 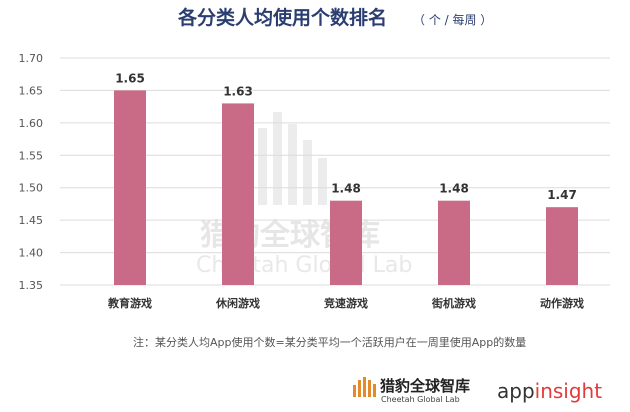 What do you see at coordinates (130, 78) in the screenshot?
I see `data-label: 1.65` at bounding box center [130, 78].